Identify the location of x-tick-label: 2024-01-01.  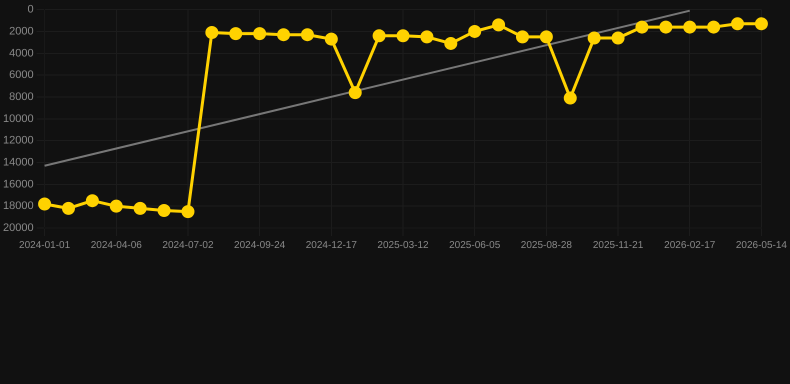
(45, 245).